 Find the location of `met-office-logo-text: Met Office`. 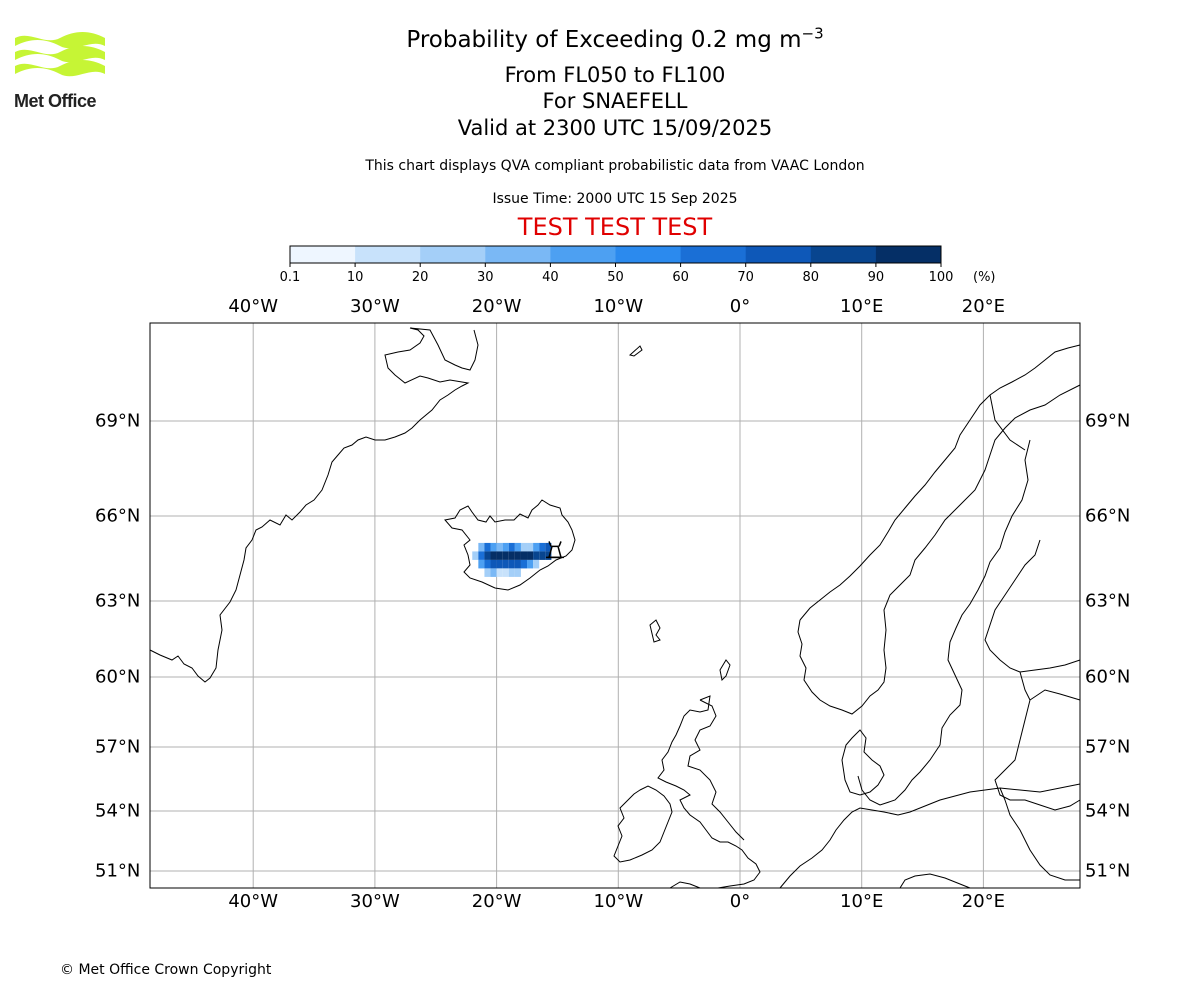

met-office-logo-text: Met Office is located at coordinates (55, 101).